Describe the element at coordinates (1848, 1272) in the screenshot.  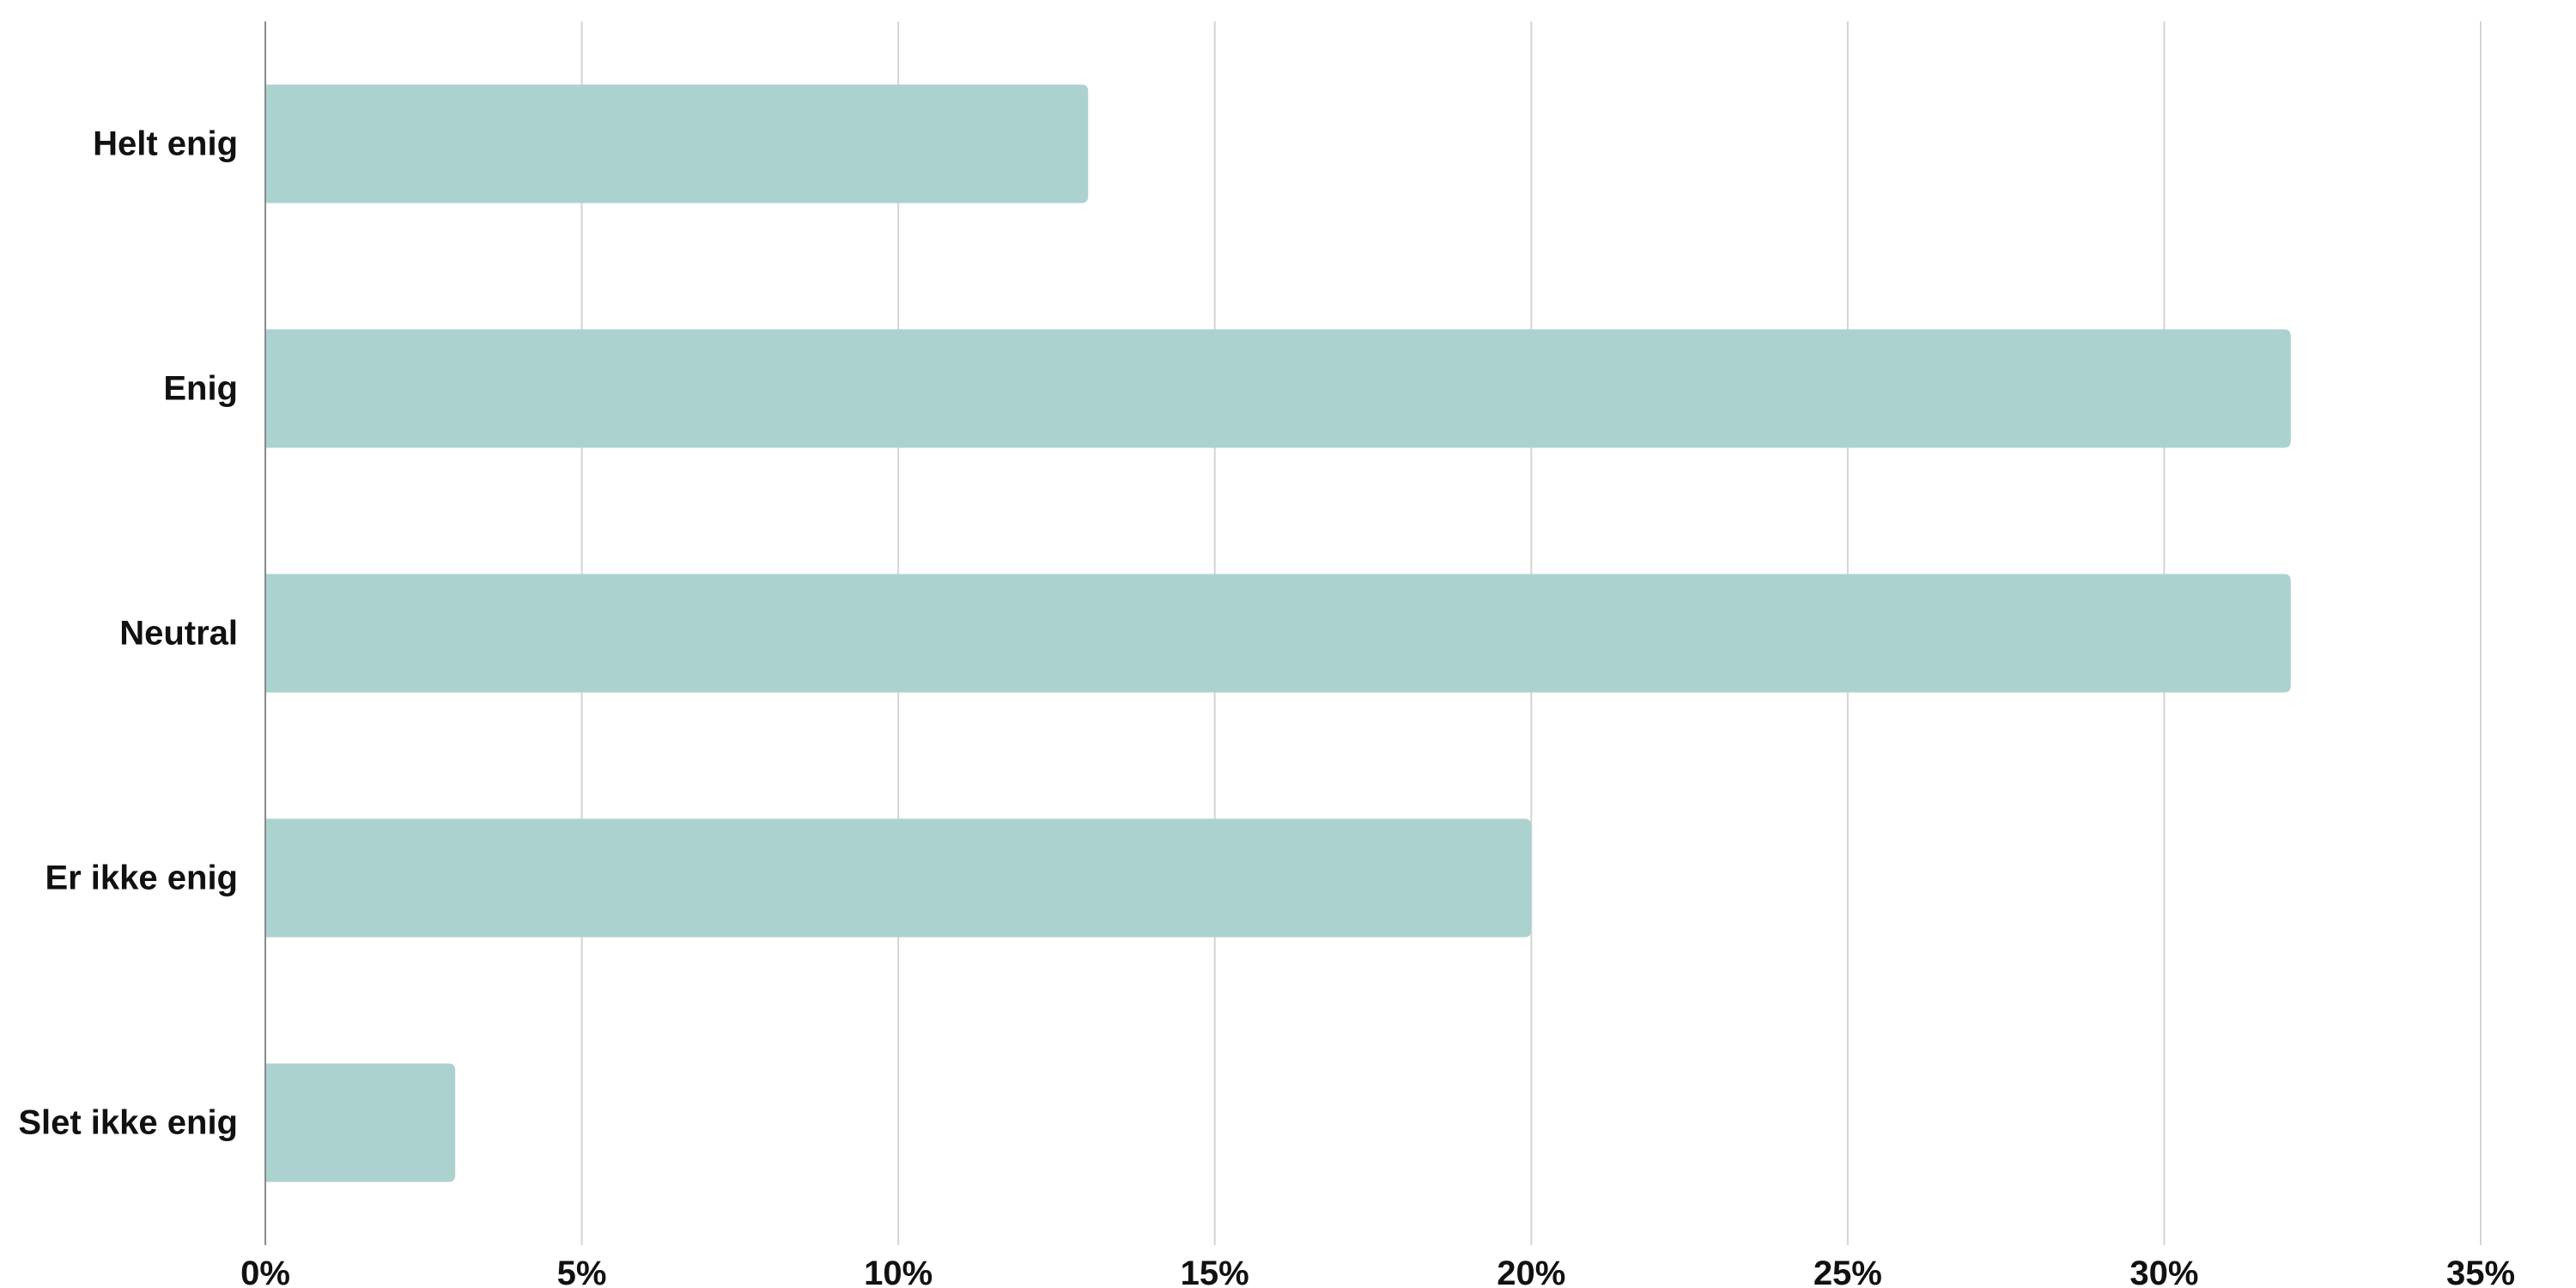
I see `x-tick-label: 25%` at that location.